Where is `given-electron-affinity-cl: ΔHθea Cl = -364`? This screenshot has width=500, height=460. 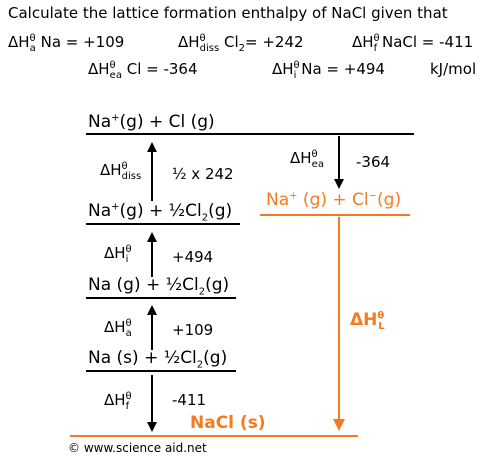 given-electron-affinity-cl: ΔHθea Cl = -364 is located at coordinates (143, 70).